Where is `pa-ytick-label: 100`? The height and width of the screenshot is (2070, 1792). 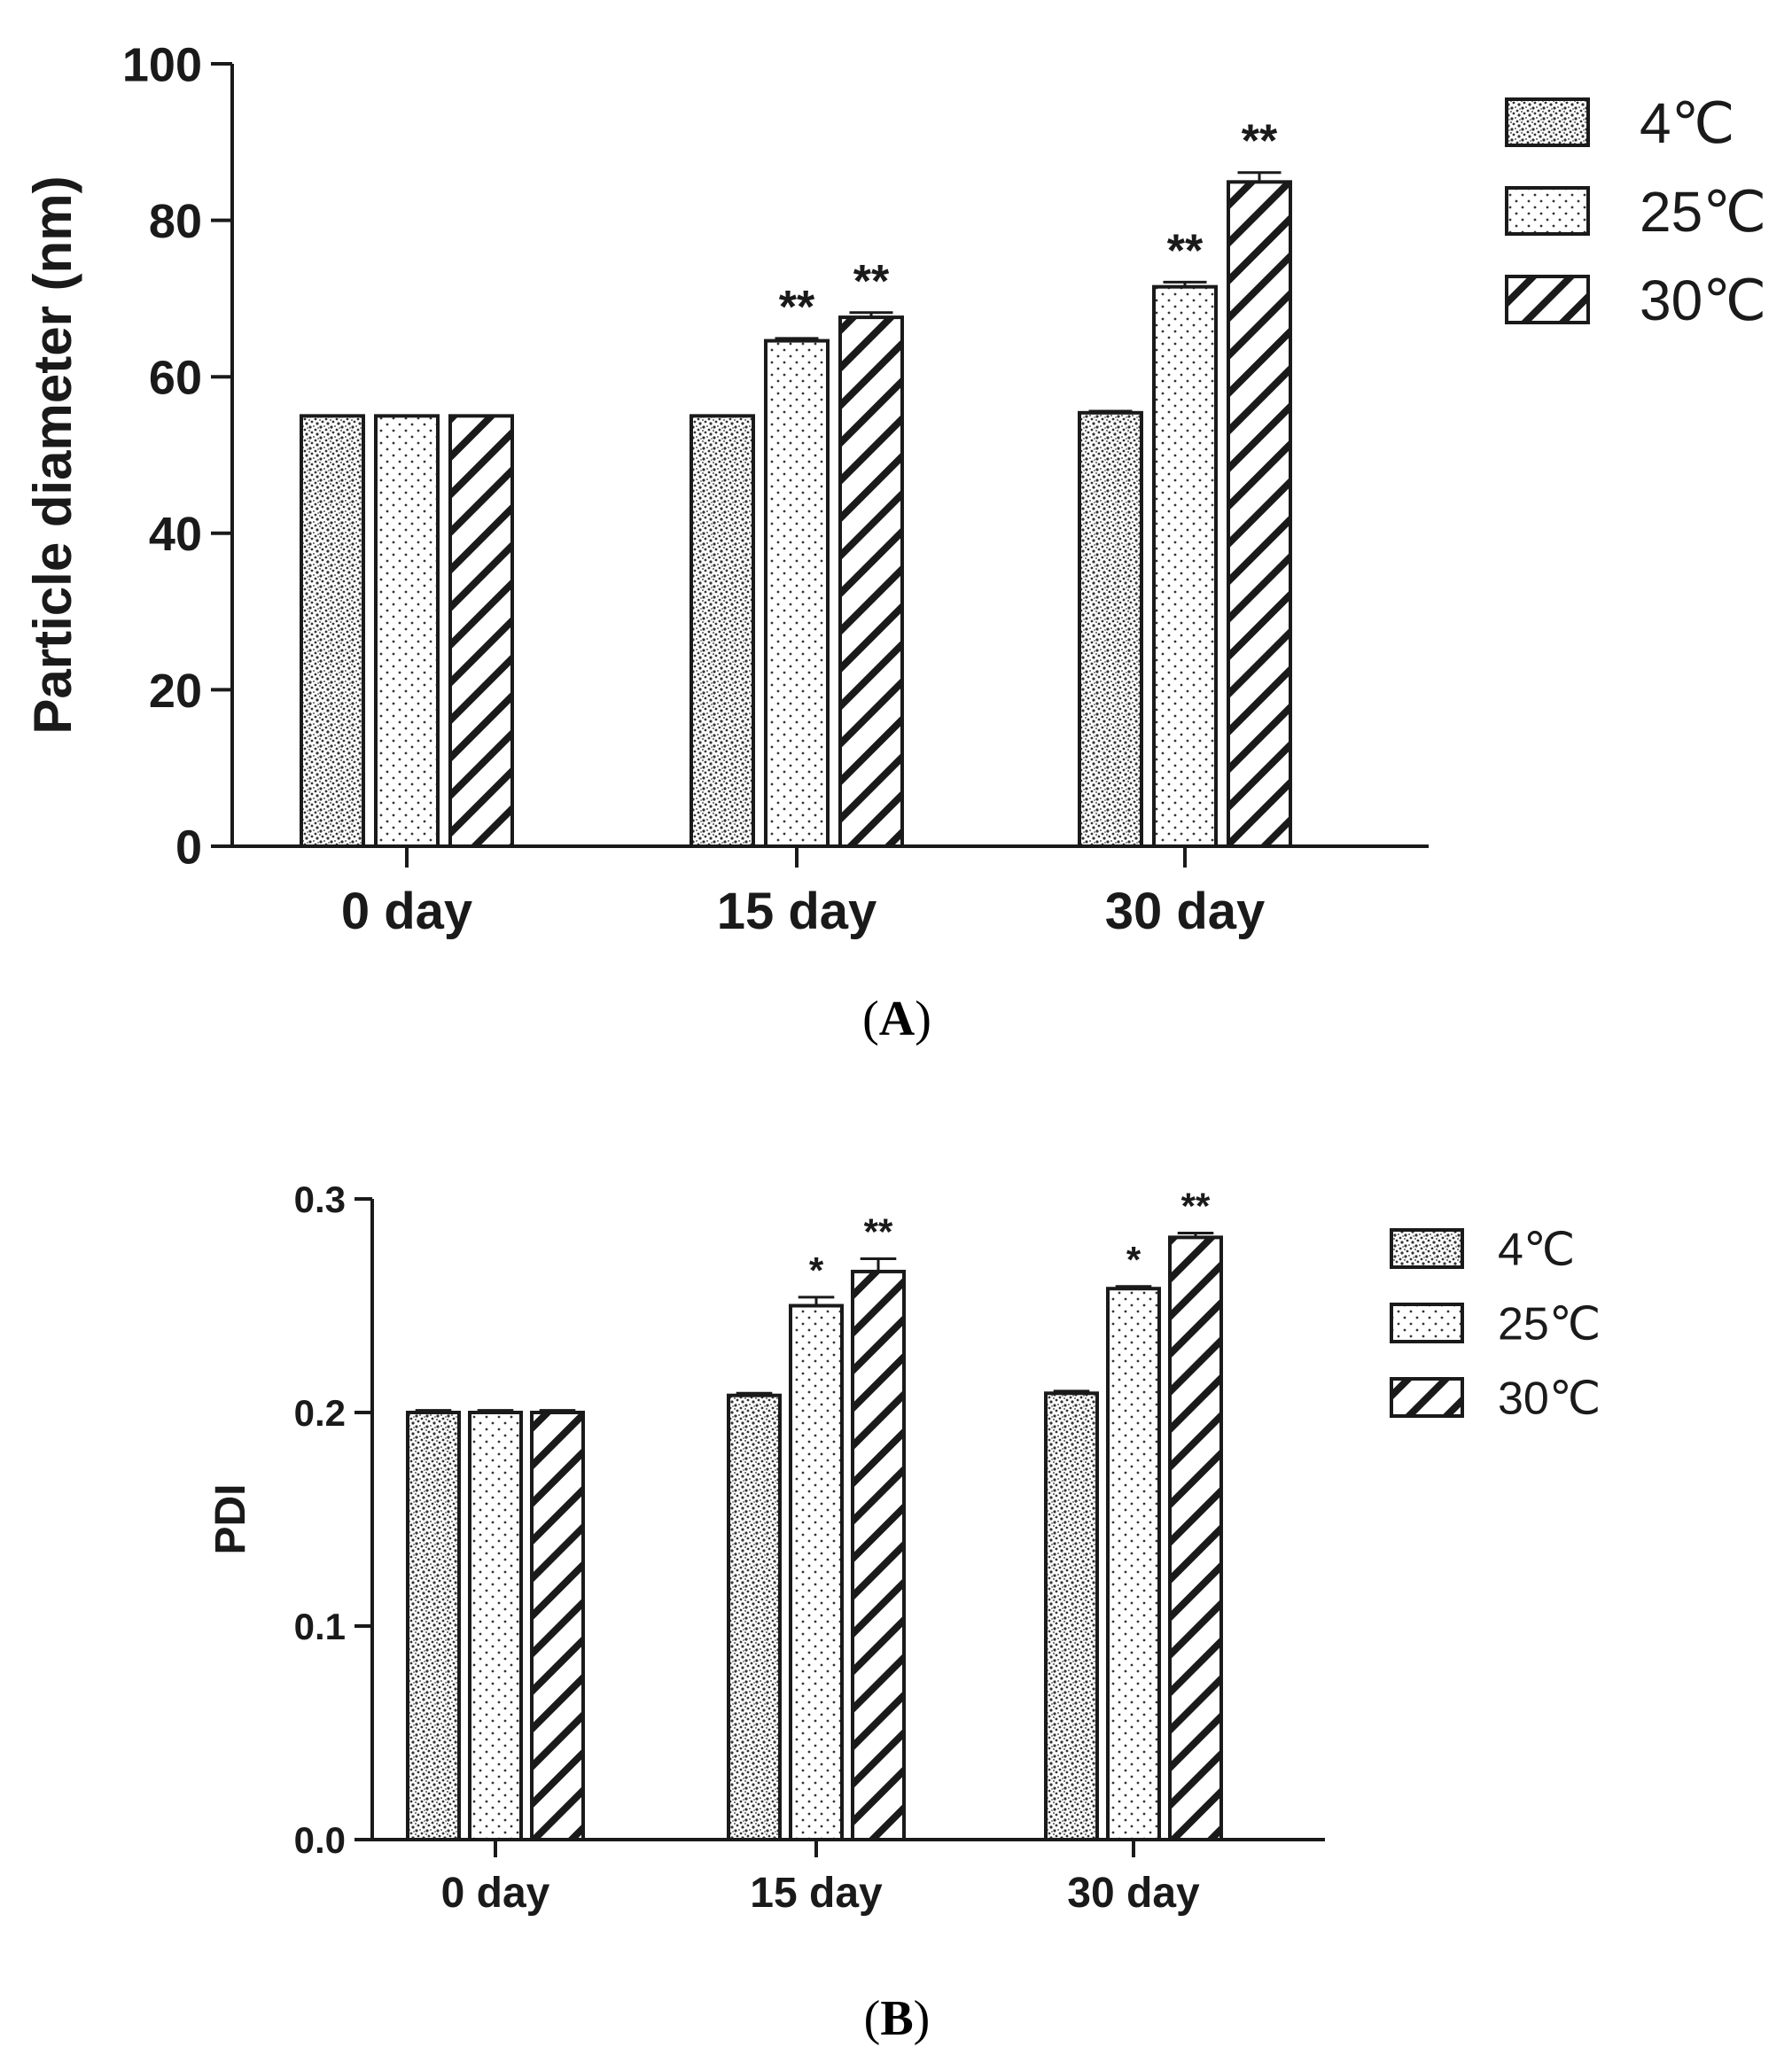 pa-ytick-label: 100 is located at coordinates (162, 64).